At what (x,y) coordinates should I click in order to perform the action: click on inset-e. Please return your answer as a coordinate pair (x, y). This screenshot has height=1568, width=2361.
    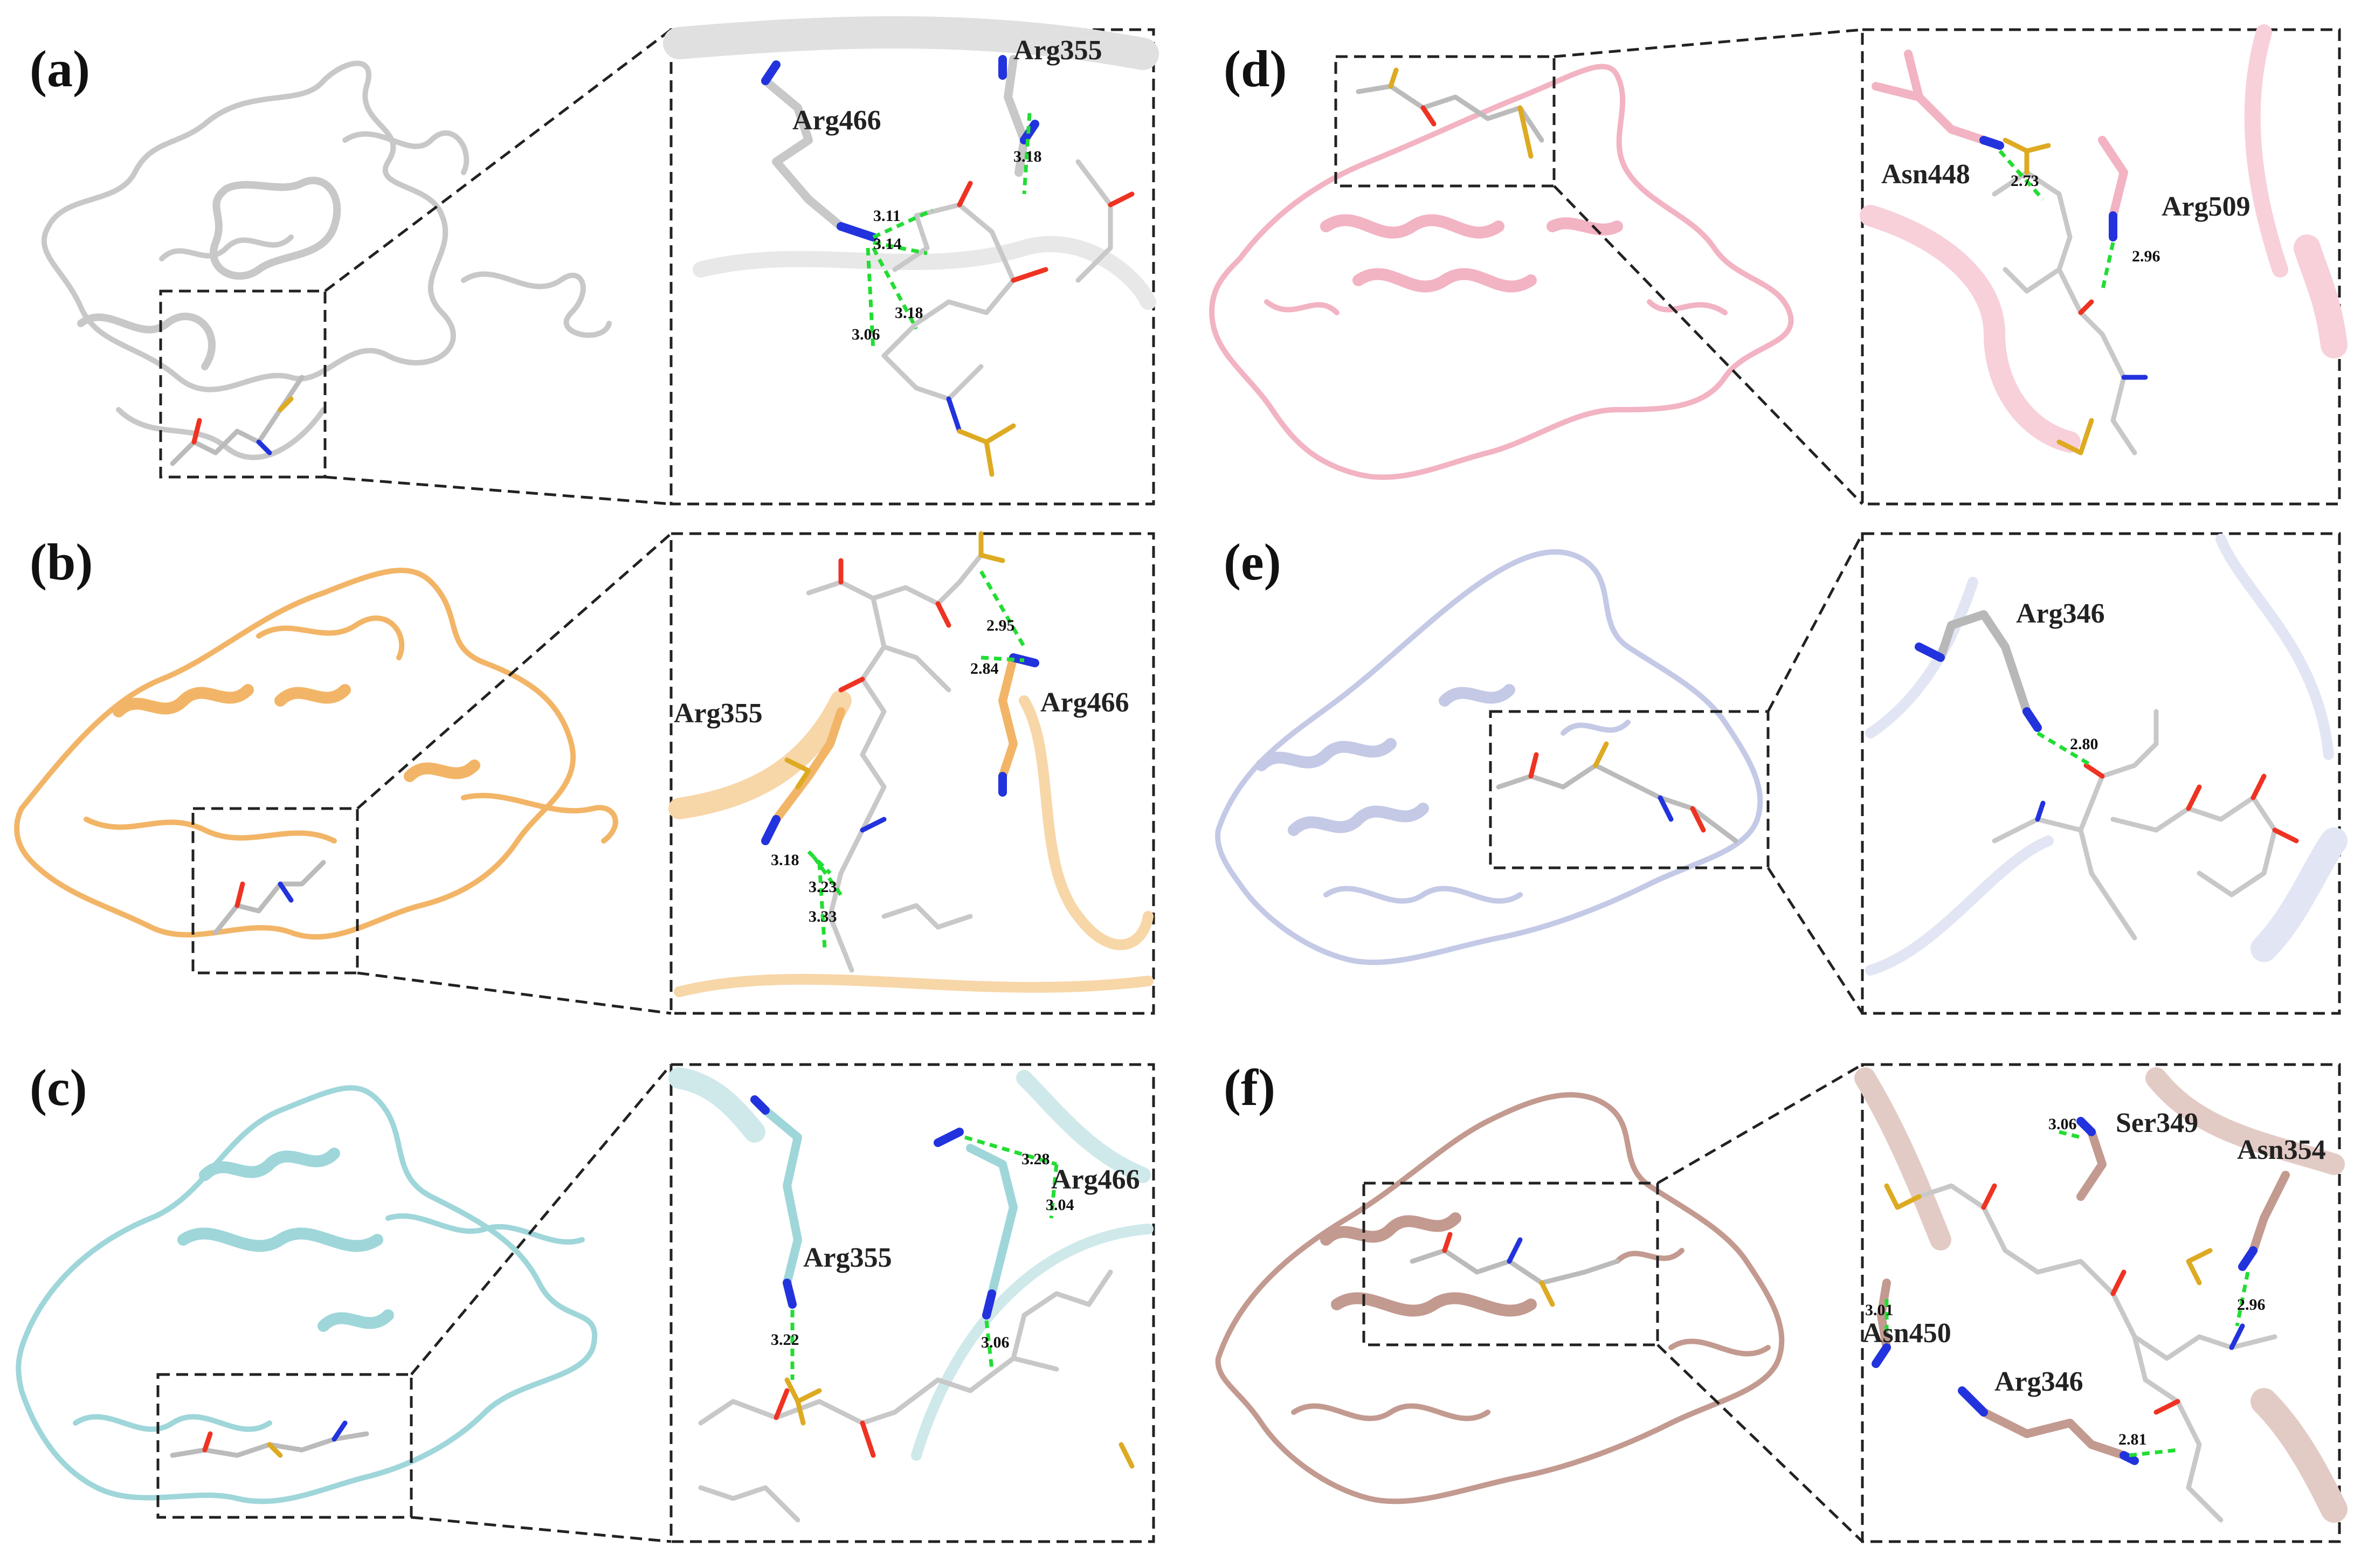
    Looking at the image, I should click on (2101, 773).